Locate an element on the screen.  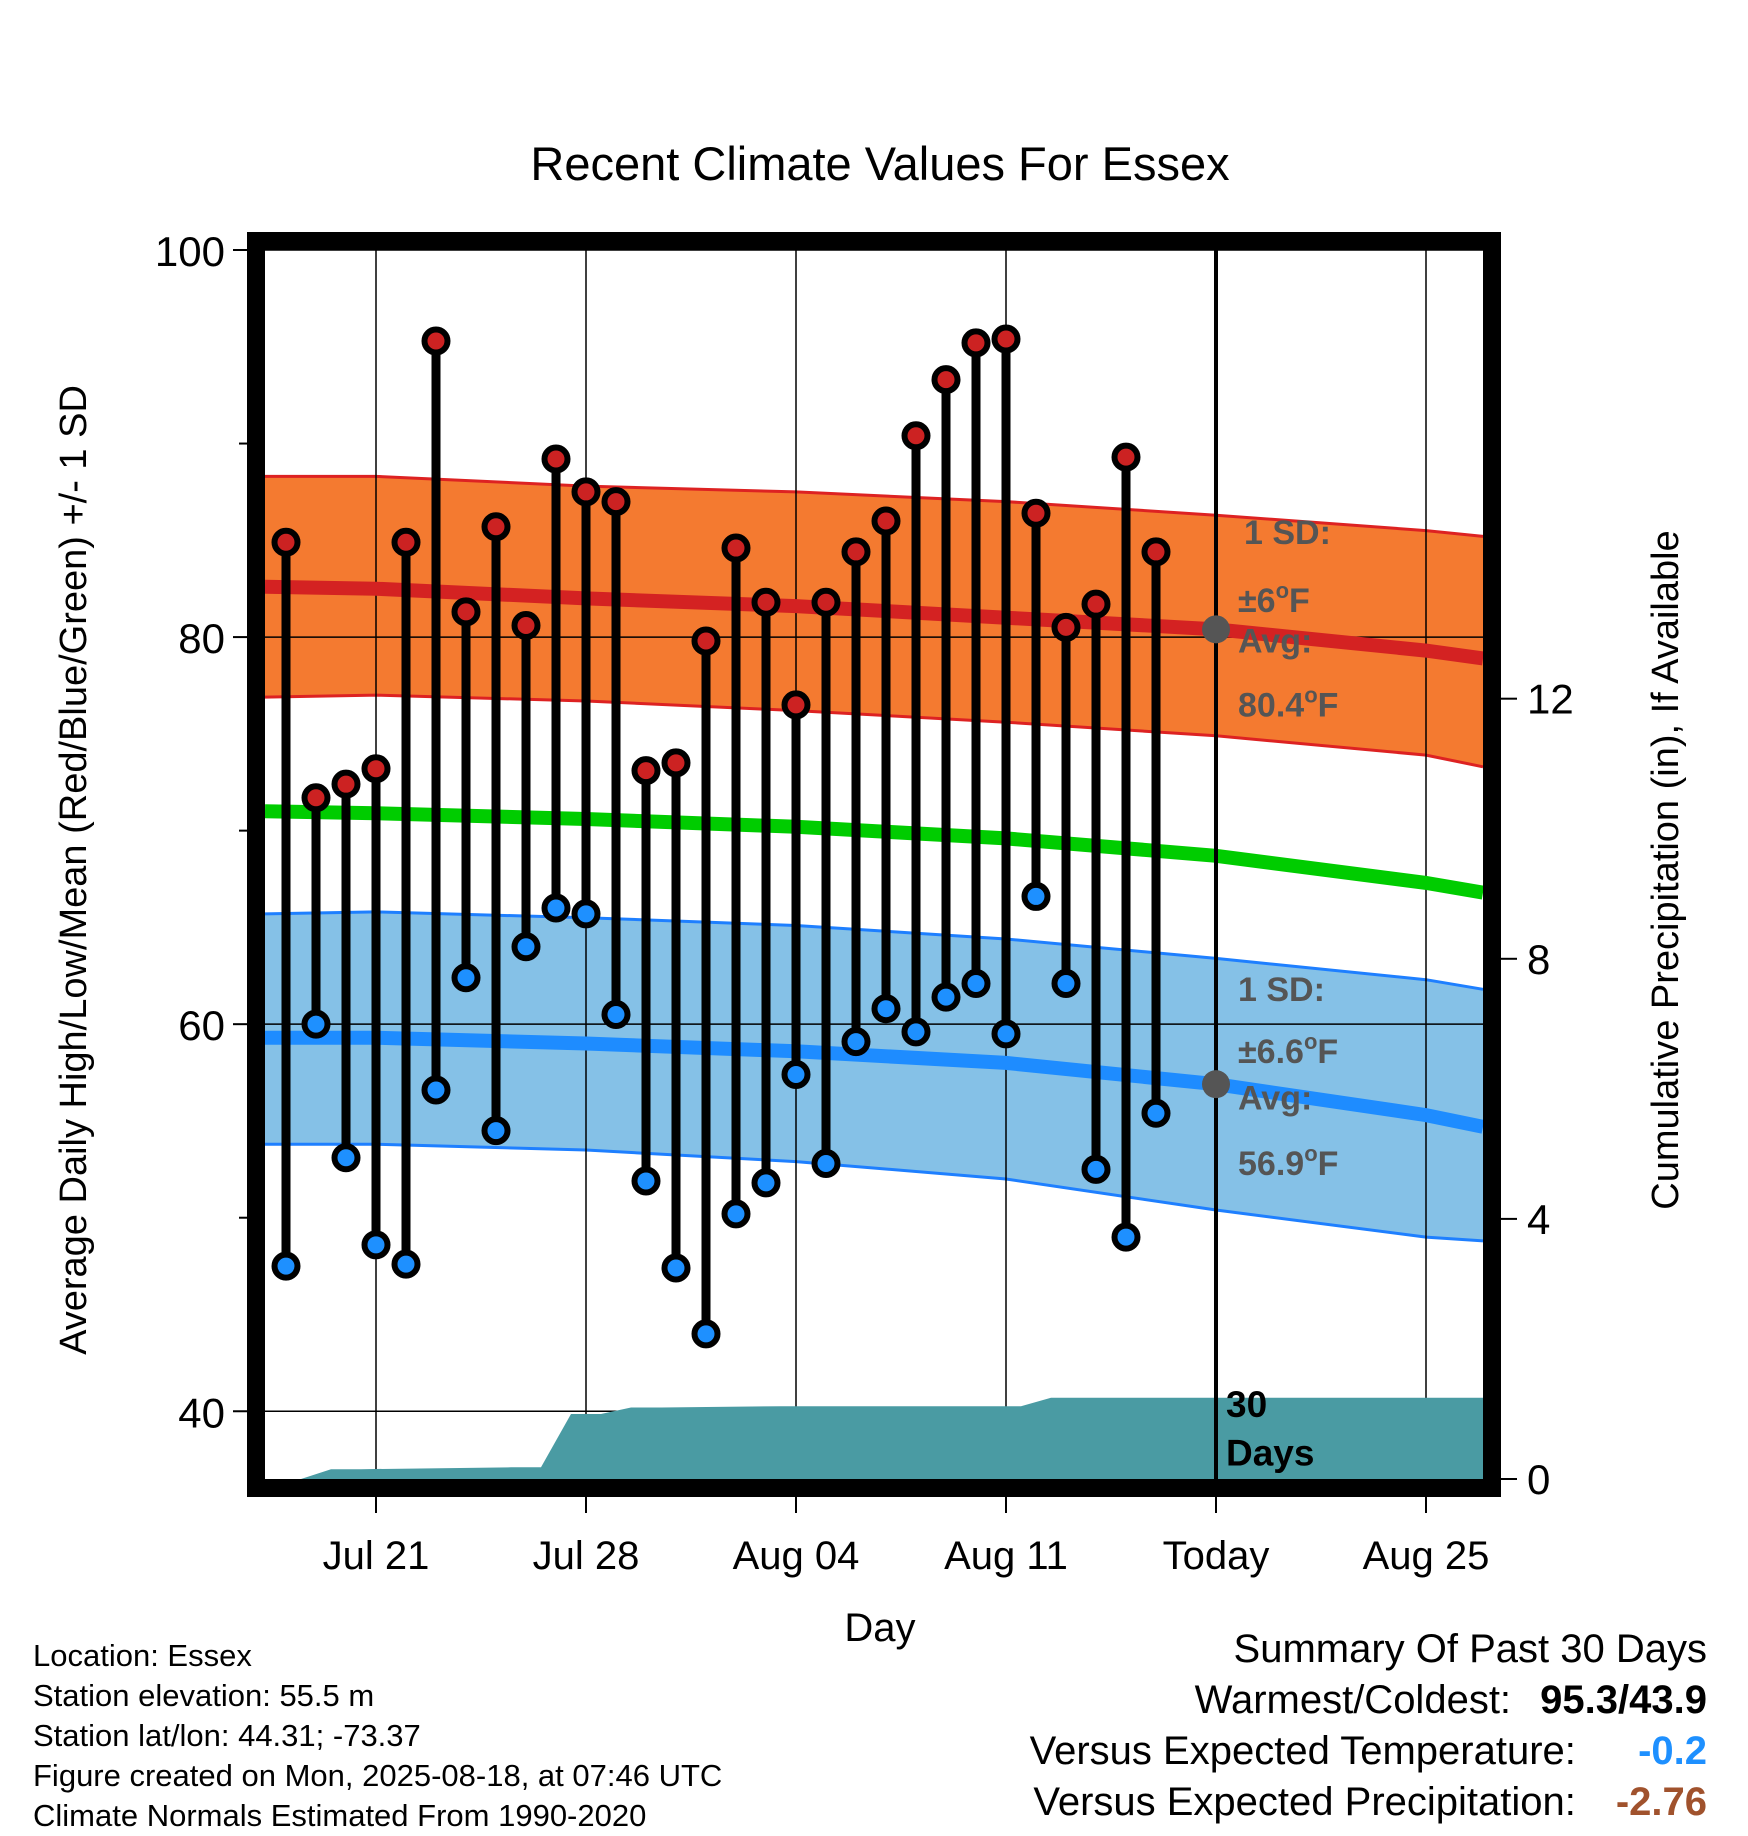
x-tick-label: Jul 21 is located at coordinates (376, 1556).